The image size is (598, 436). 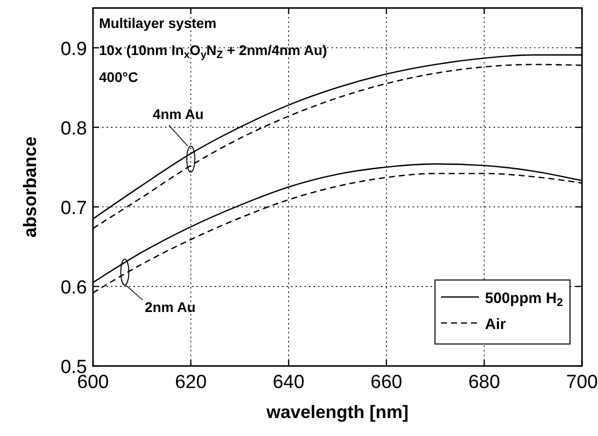 What do you see at coordinates (178, 114) in the screenshot?
I see `annotation: 4nm Au` at bounding box center [178, 114].